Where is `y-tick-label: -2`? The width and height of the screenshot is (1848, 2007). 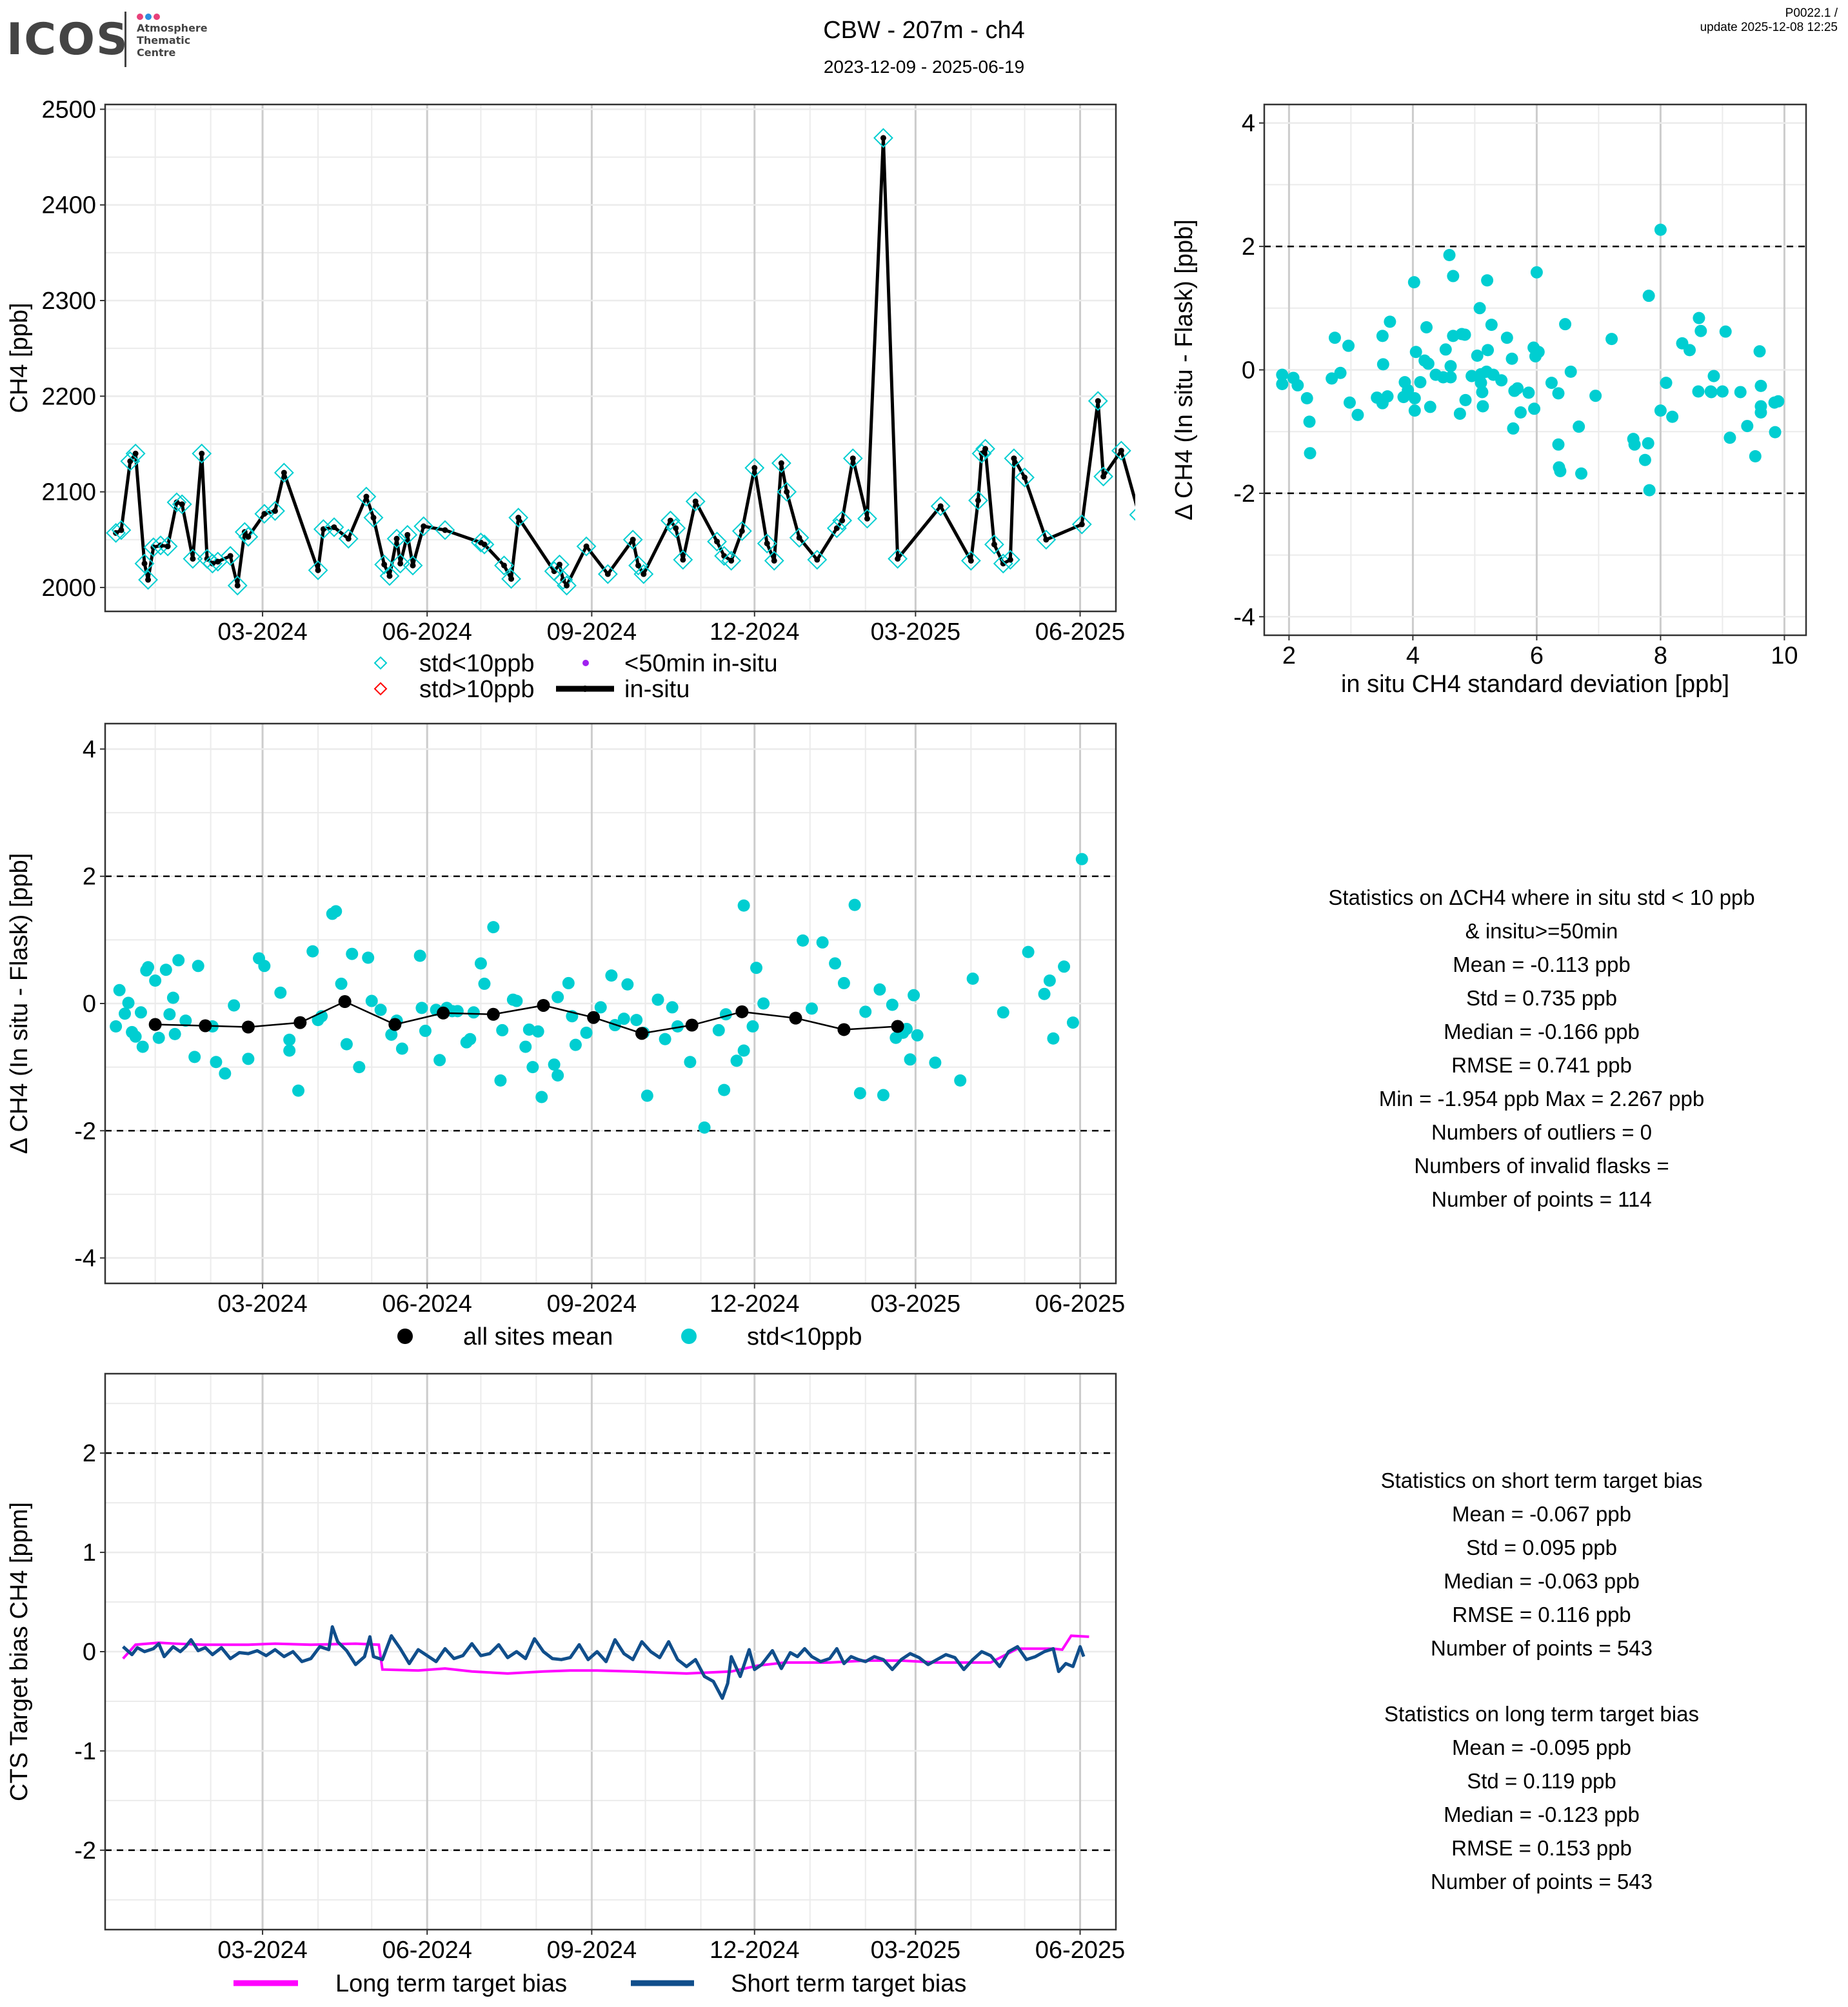
y-tick-label: -2 is located at coordinates (1244, 494).